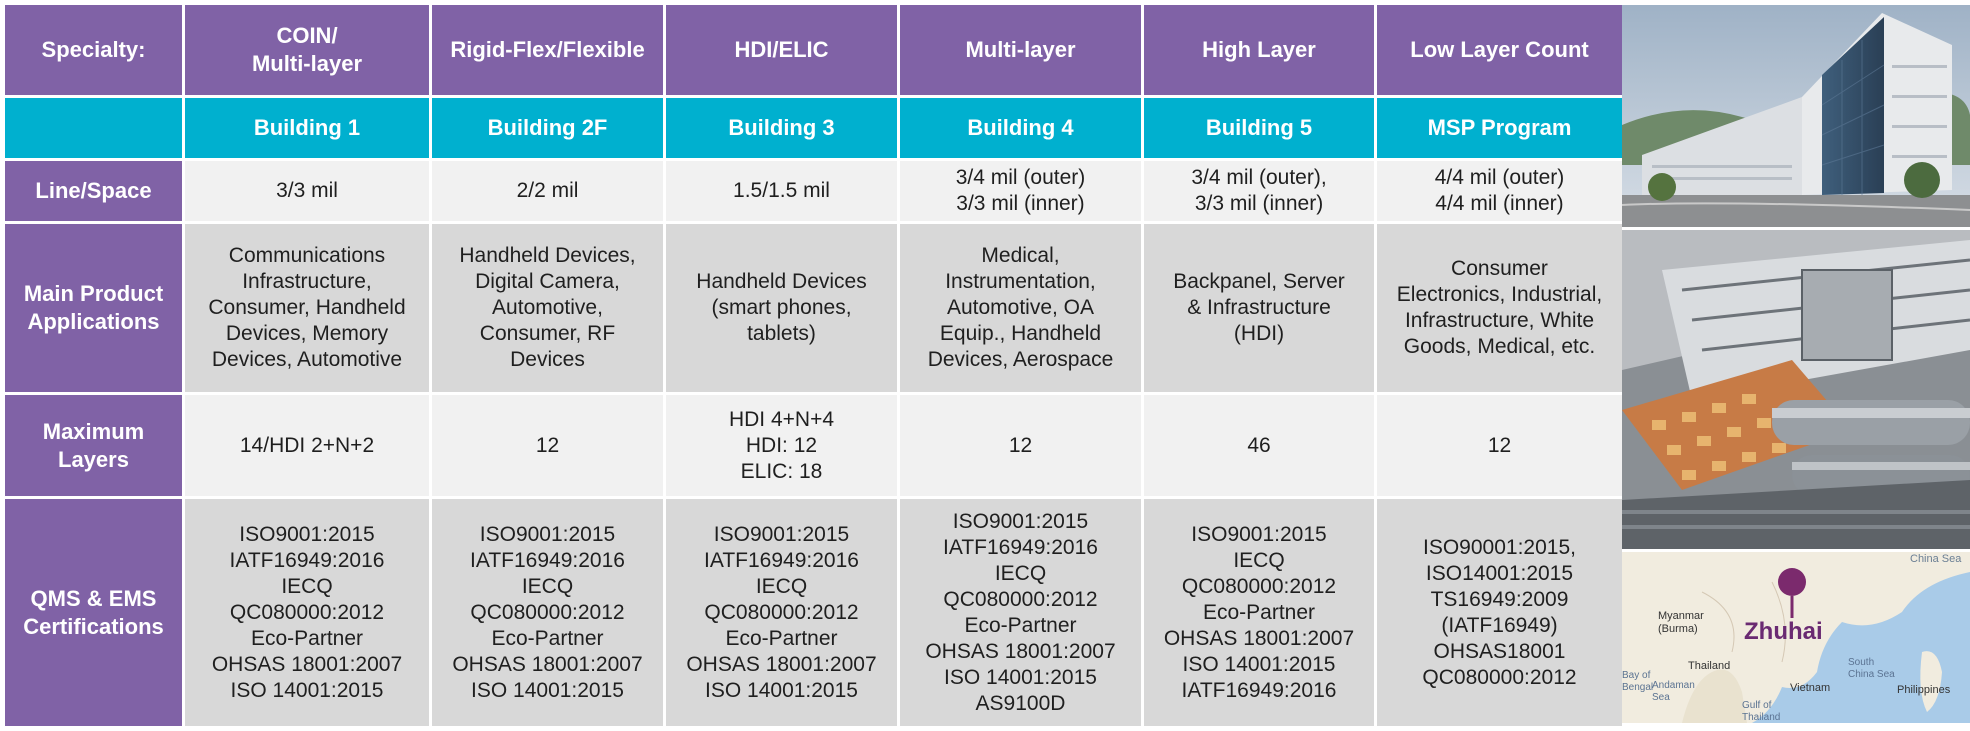 This screenshot has height=731, width=1970. I want to click on factory-building-photo, so click(1796, 116).